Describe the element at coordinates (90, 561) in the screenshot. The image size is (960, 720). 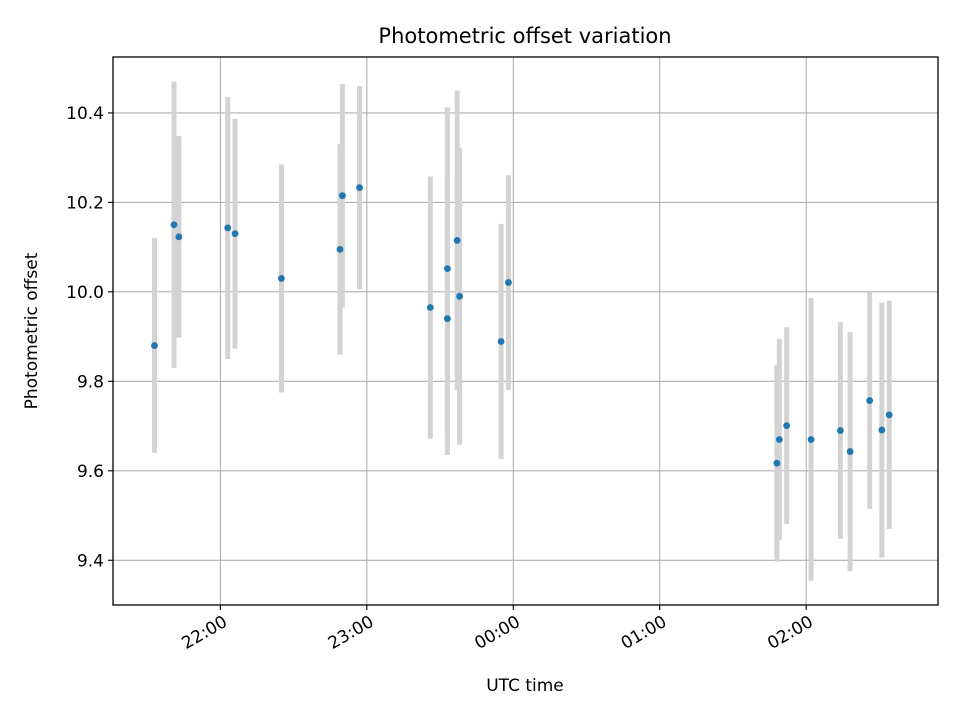
I see `y-tick-label: 9.4` at that location.